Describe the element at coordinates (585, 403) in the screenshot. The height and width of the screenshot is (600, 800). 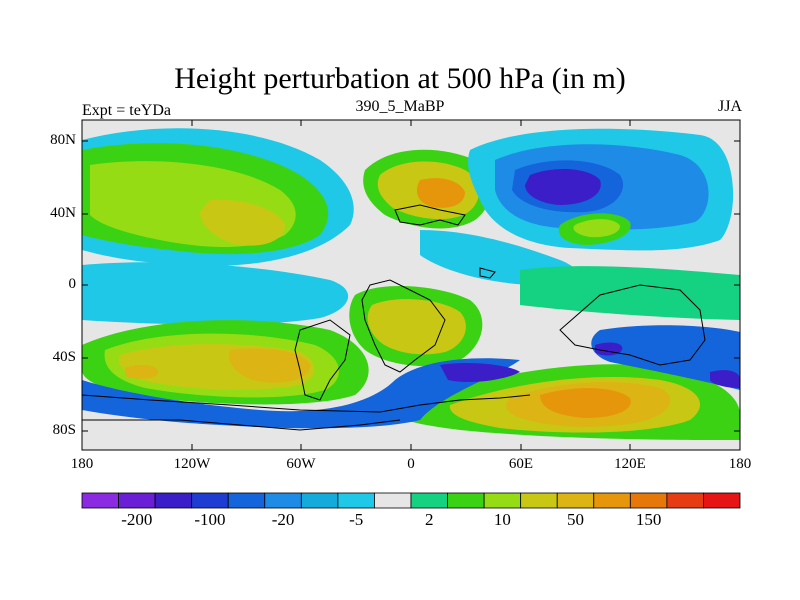
I see `map-region-si-core` at that location.